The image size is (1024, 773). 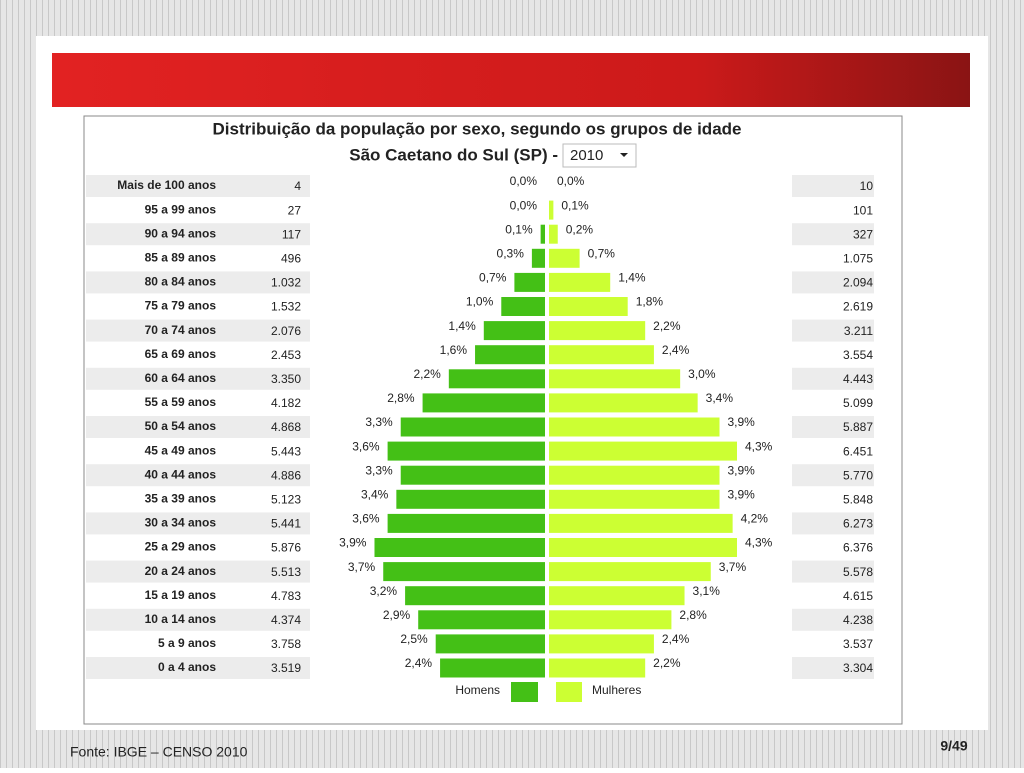 What do you see at coordinates (187, 643) in the screenshot?
I see `category-label: 5 a 9 anos` at bounding box center [187, 643].